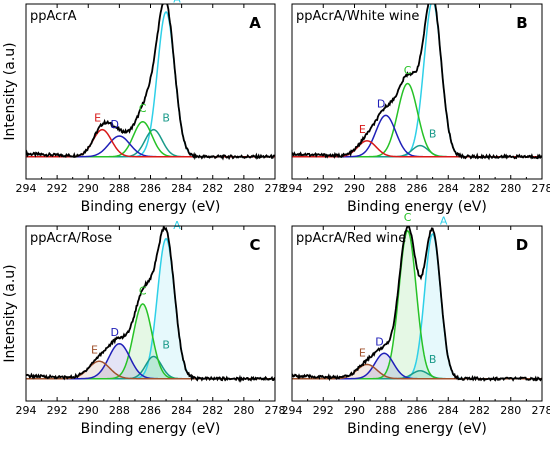 This screenshot has width=550, height=451. I want to click on sample-label: ppAcrA/Rose, so click(71, 238).